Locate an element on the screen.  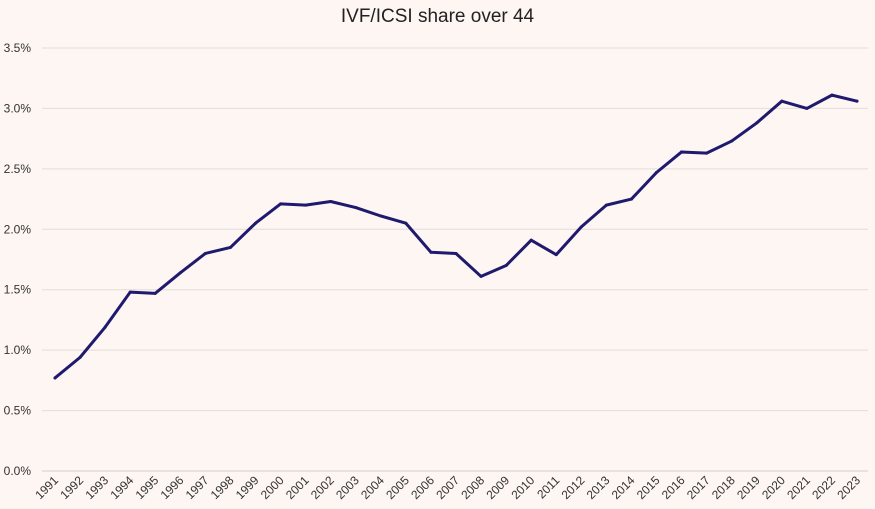
x-tick-label: 2022 is located at coordinates (823, 487).